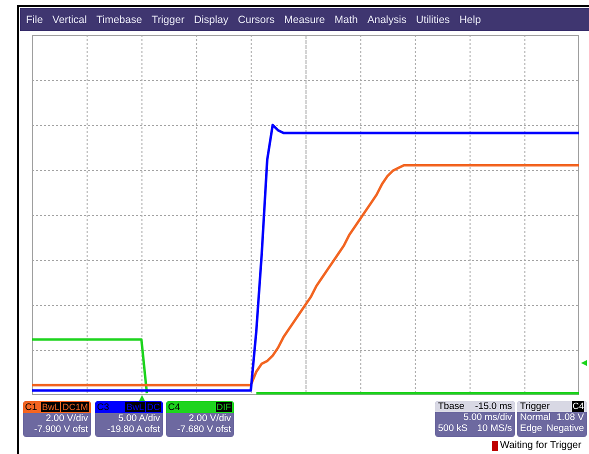 The height and width of the screenshot is (454, 589). I want to click on text: -7.680 V ofst, so click(204, 429).